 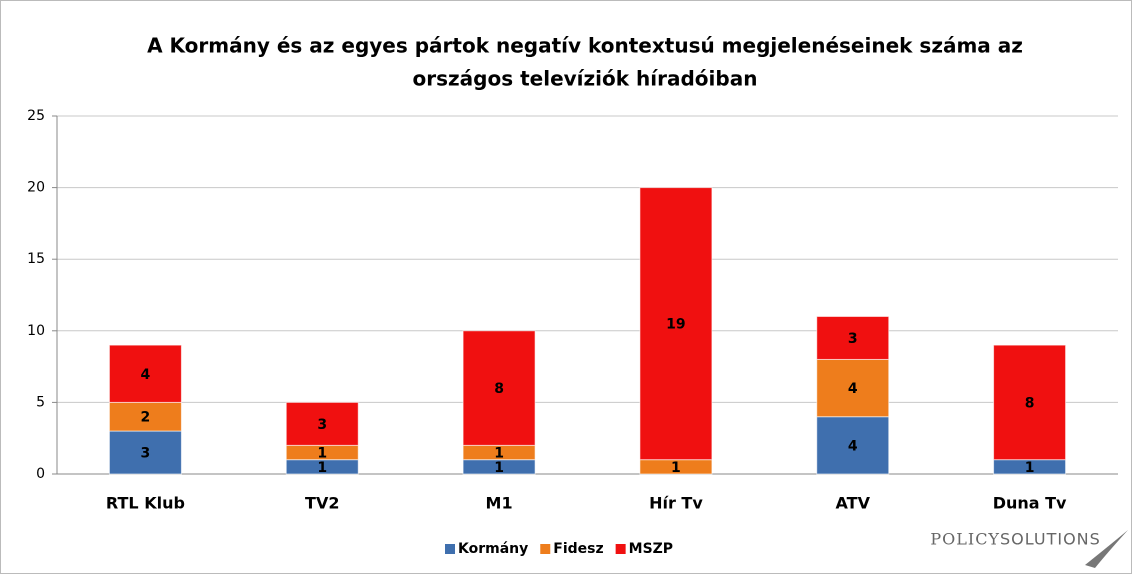 I want to click on y-tick-label: 0, so click(x=40, y=474).